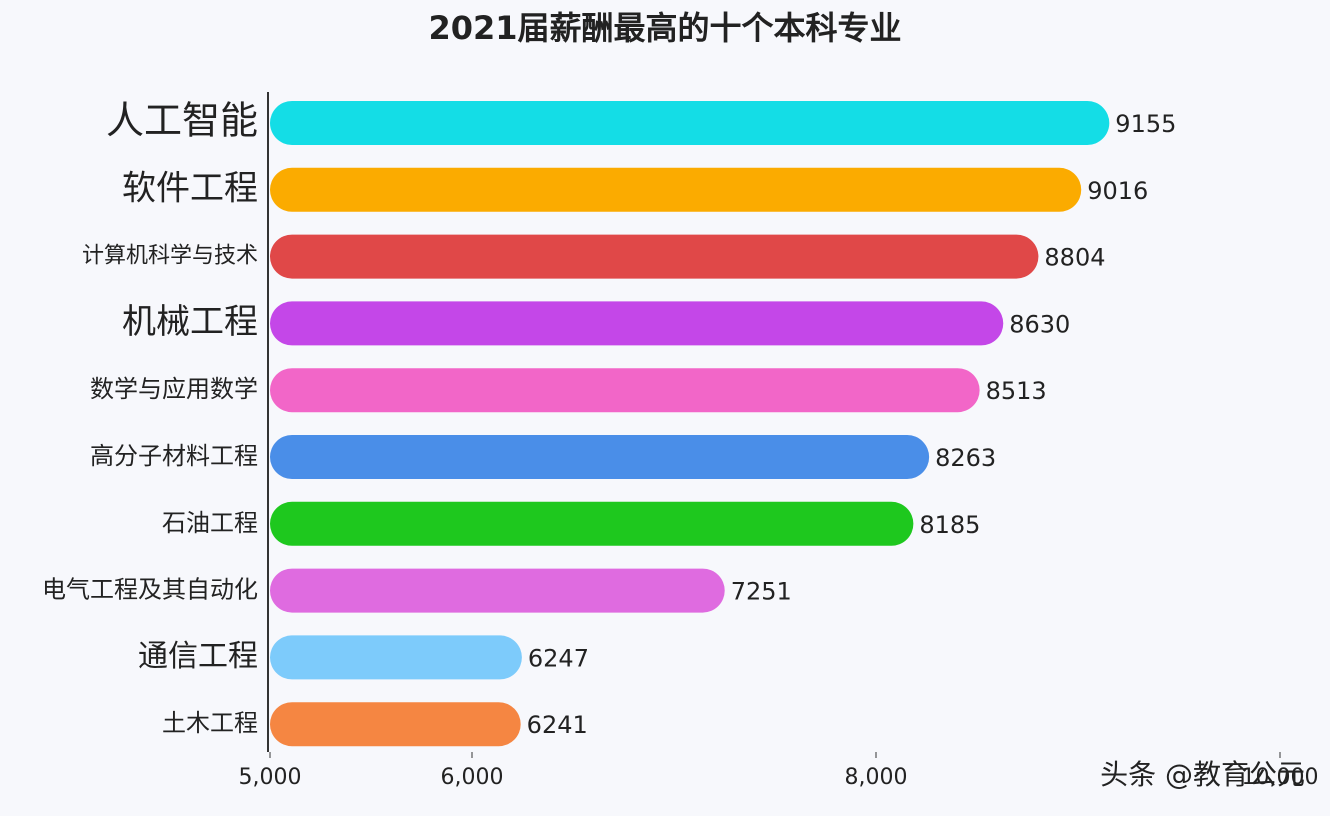 Image resolution: width=1330 pixels, height=816 pixels. Describe the element at coordinates (1117, 191) in the screenshot. I see `value-label: 9016` at that location.